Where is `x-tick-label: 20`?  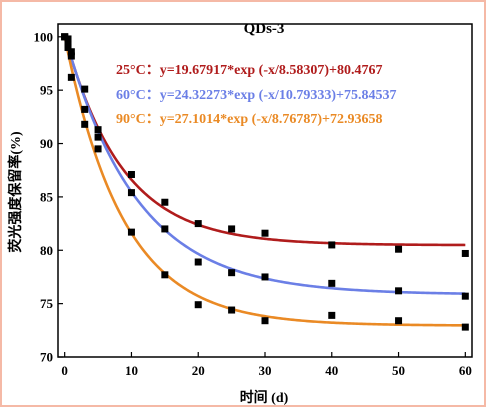
x-tick-label: 20 is located at coordinates (198, 370).